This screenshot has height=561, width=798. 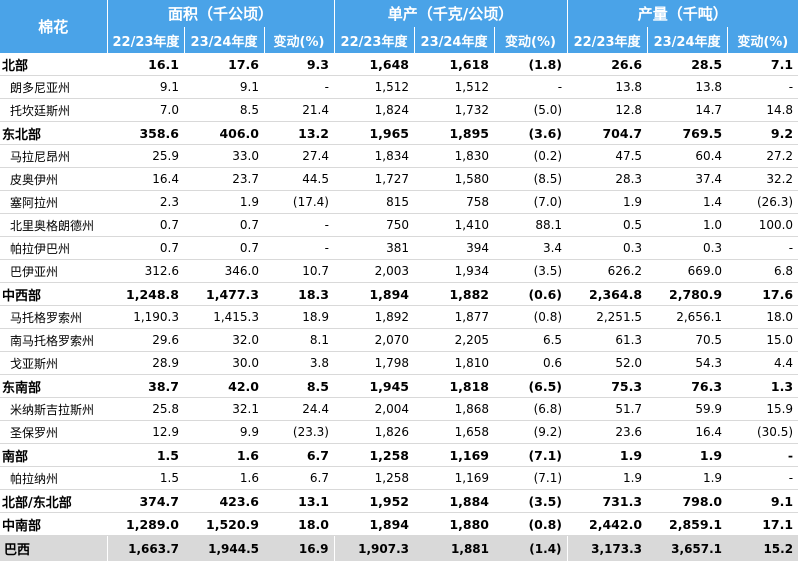 I want to click on table-cell: 815, so click(x=374, y=202).